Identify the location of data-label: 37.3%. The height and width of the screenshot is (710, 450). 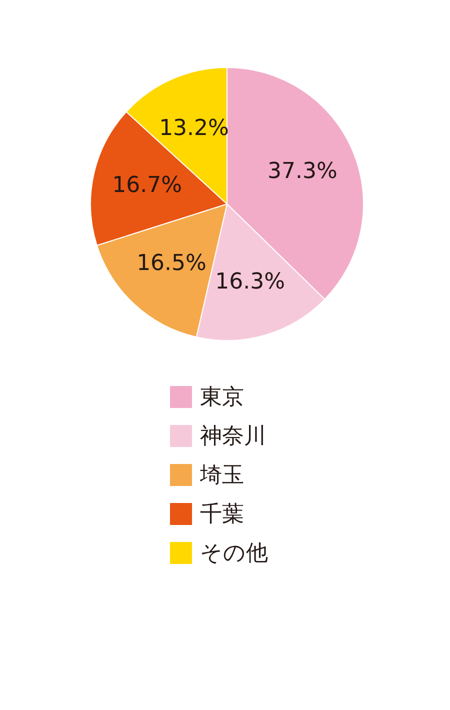
(303, 171).